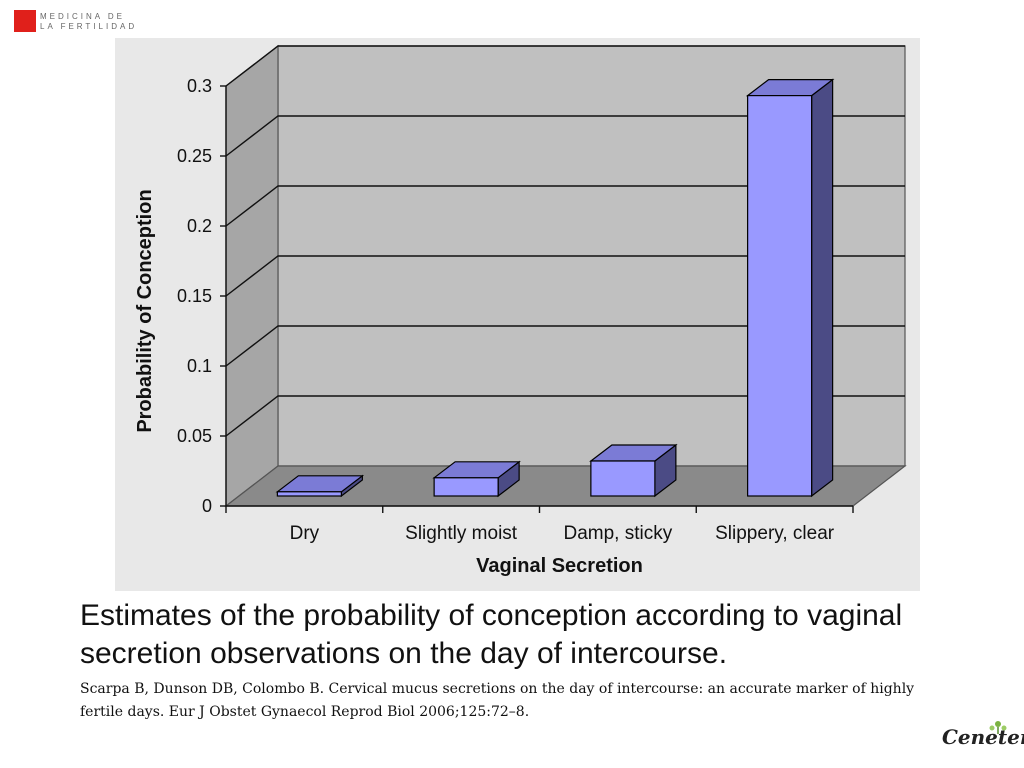 The height and width of the screenshot is (768, 1024). What do you see at coordinates (822, 288) in the screenshot?
I see `bar-side` at bounding box center [822, 288].